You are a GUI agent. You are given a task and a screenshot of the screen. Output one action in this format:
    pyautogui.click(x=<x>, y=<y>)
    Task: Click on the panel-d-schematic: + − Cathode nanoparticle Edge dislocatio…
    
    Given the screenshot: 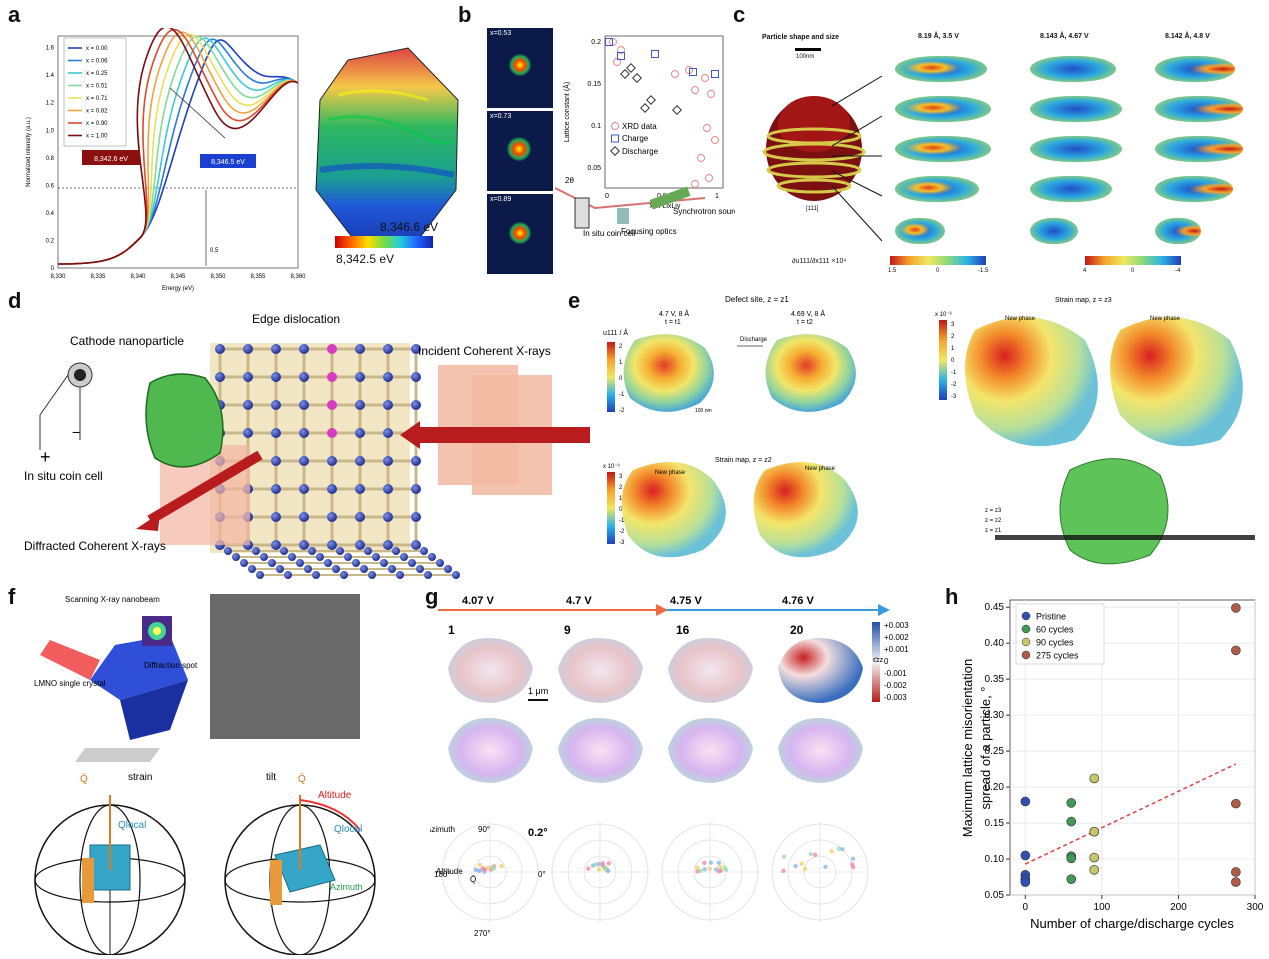 What is the action you would take?
    pyautogui.click(x=310, y=447)
    